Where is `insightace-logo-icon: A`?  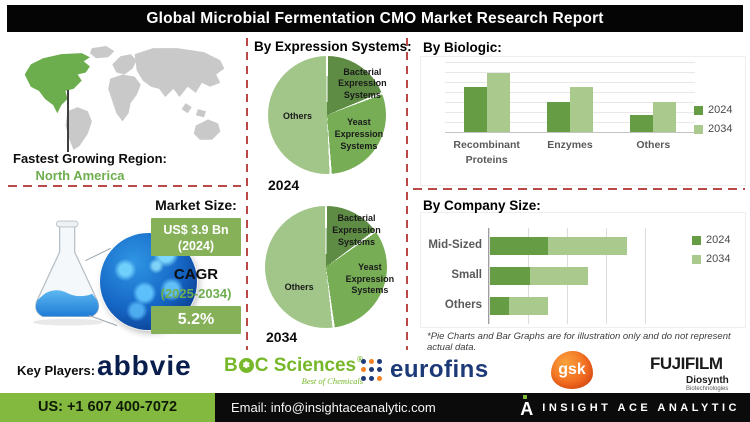 insightace-logo-icon: A is located at coordinates (527, 407).